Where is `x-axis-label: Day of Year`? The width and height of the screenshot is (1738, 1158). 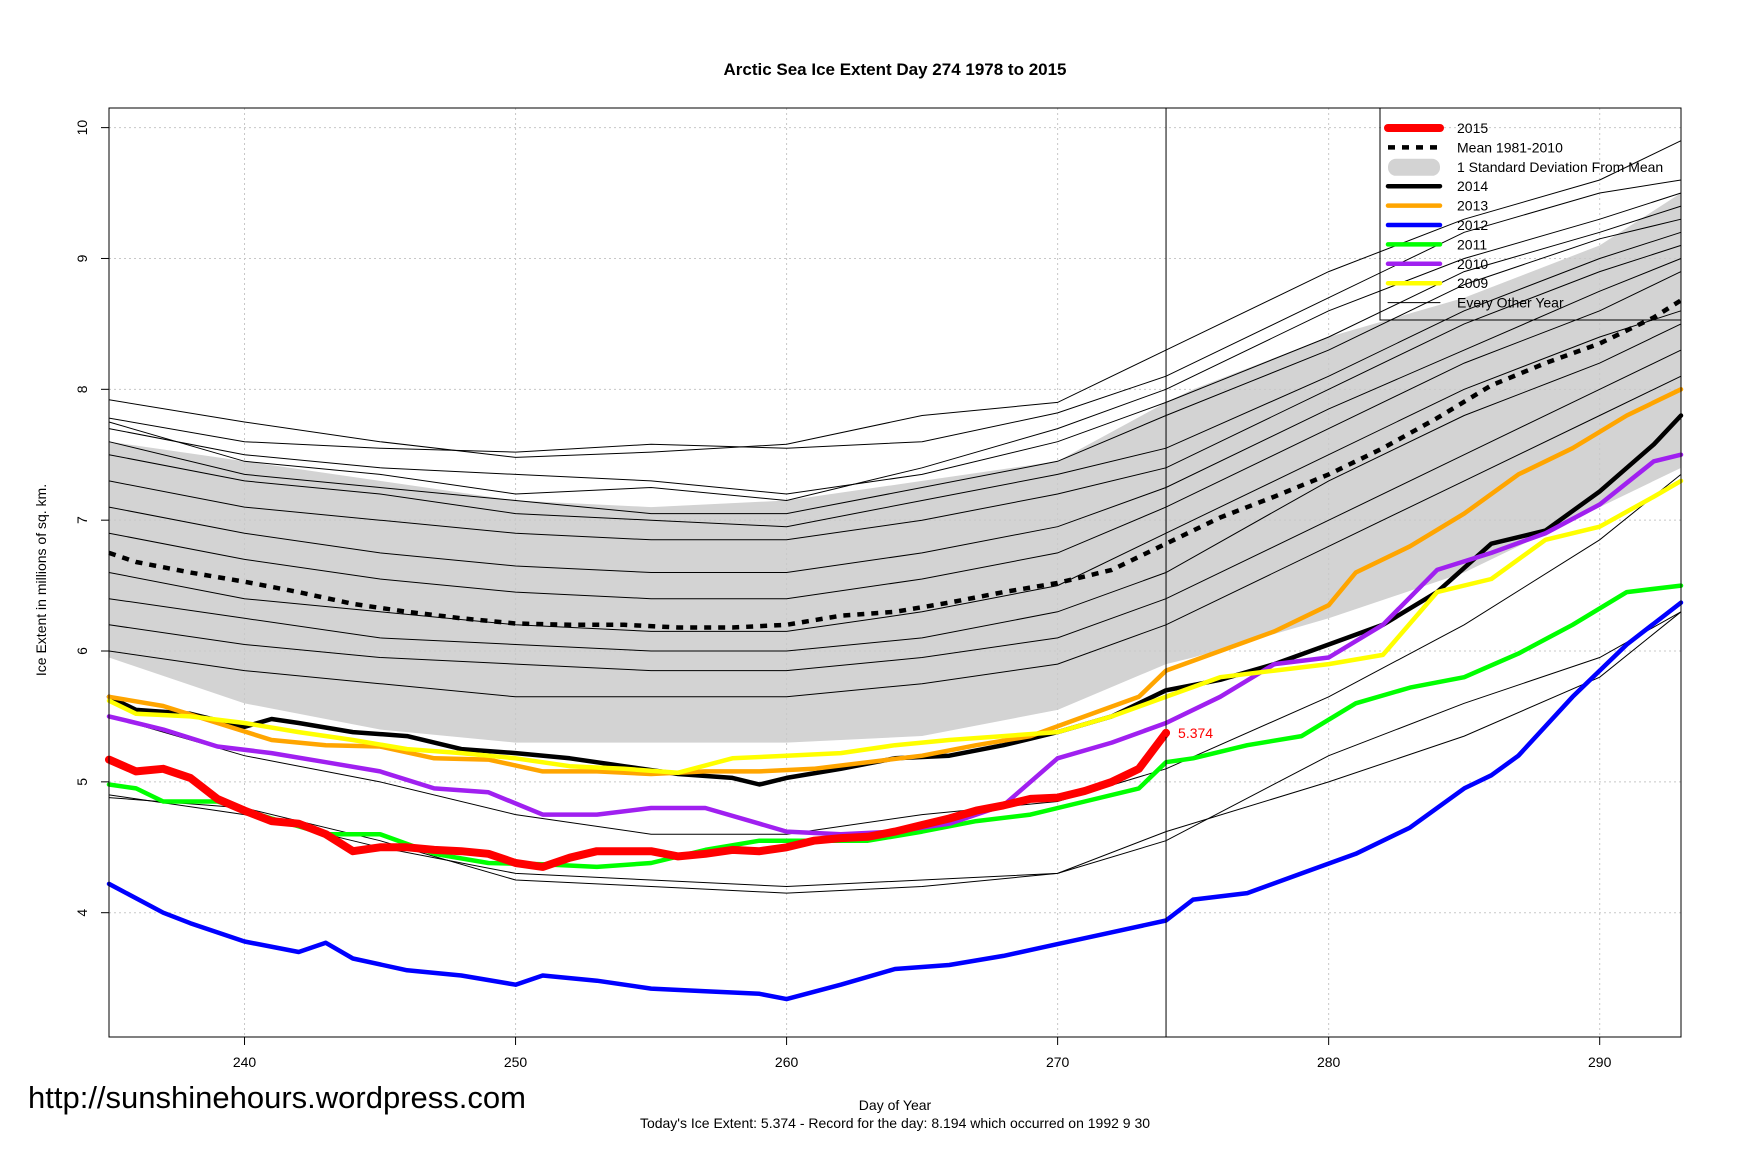
x-axis-label: Day of Year is located at coordinates (895, 1105).